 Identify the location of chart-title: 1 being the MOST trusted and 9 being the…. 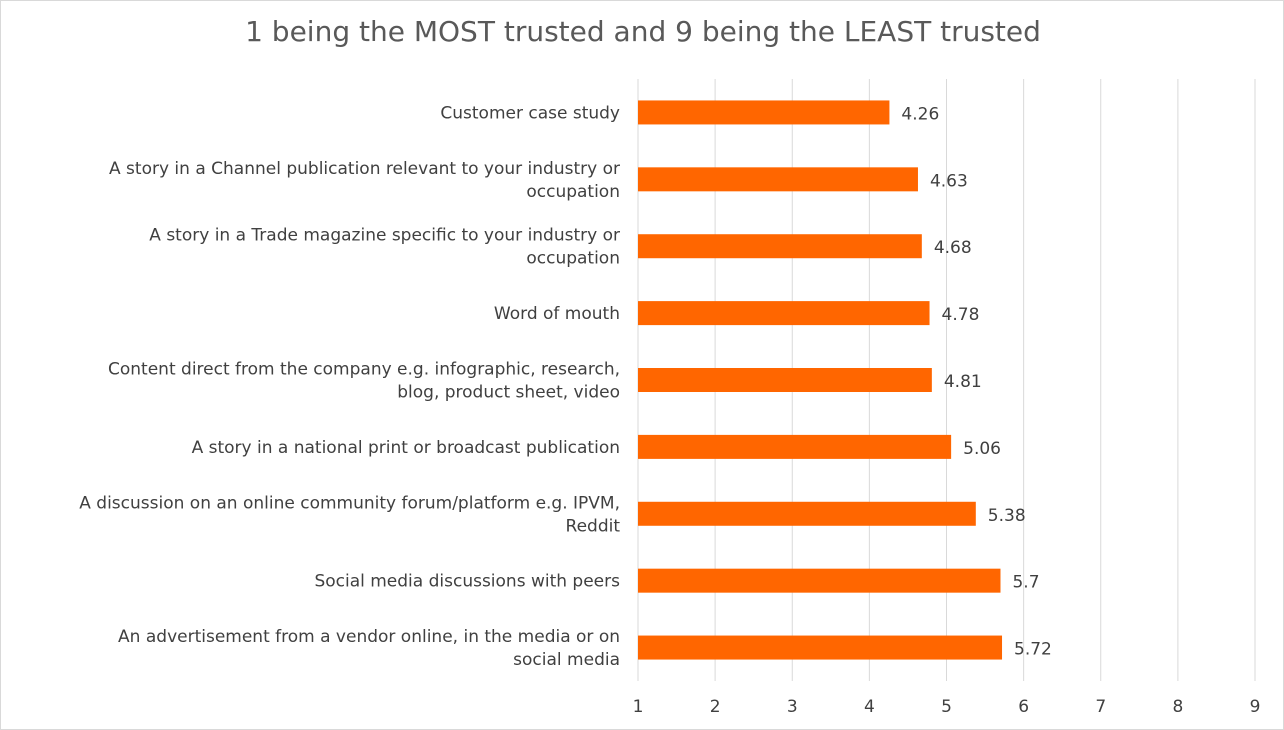
(643, 31).